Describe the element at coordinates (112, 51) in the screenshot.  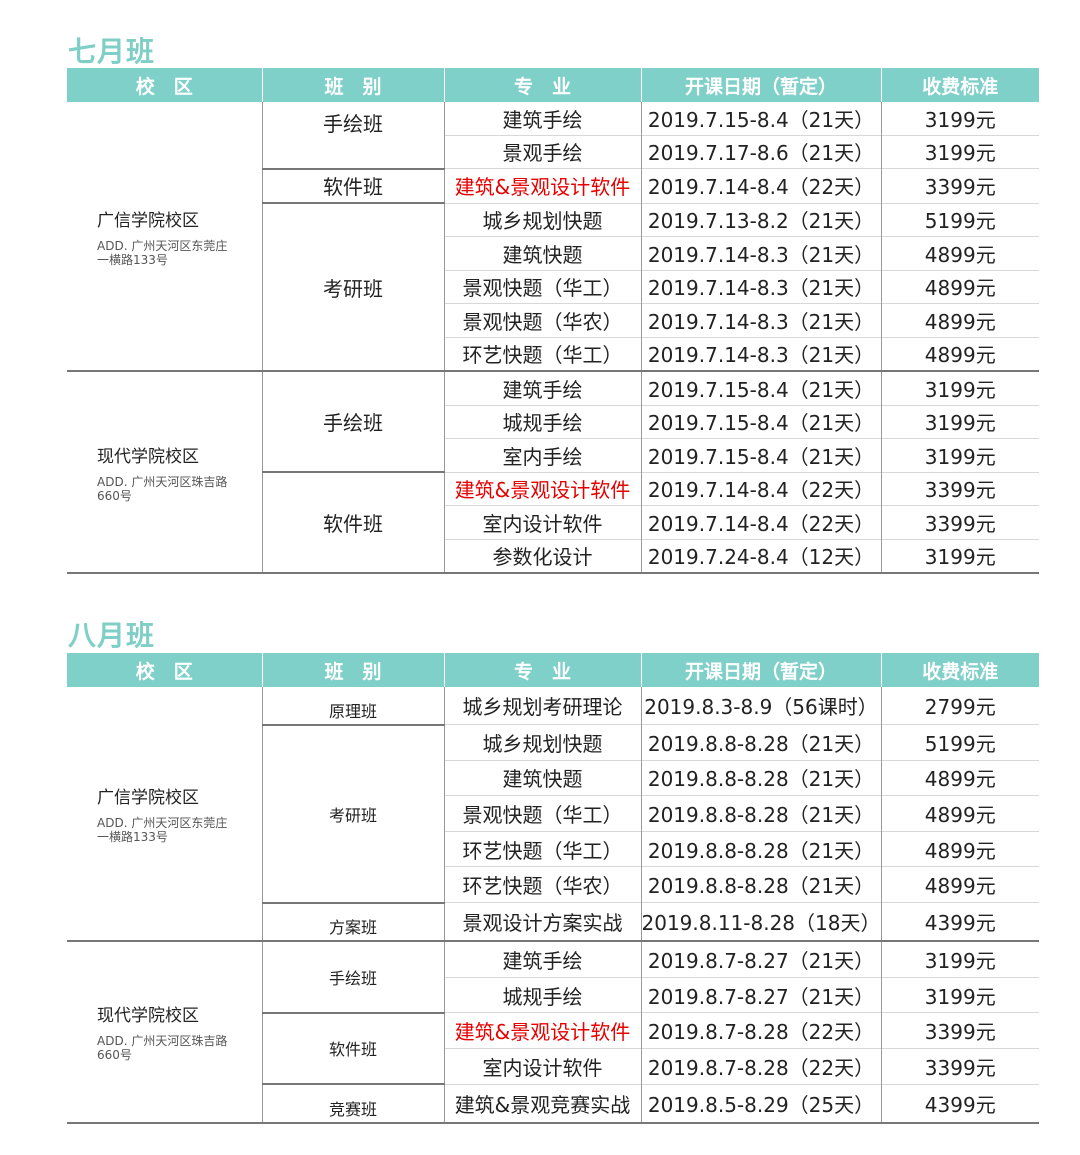
I see `section-title-july: 七月班` at that location.